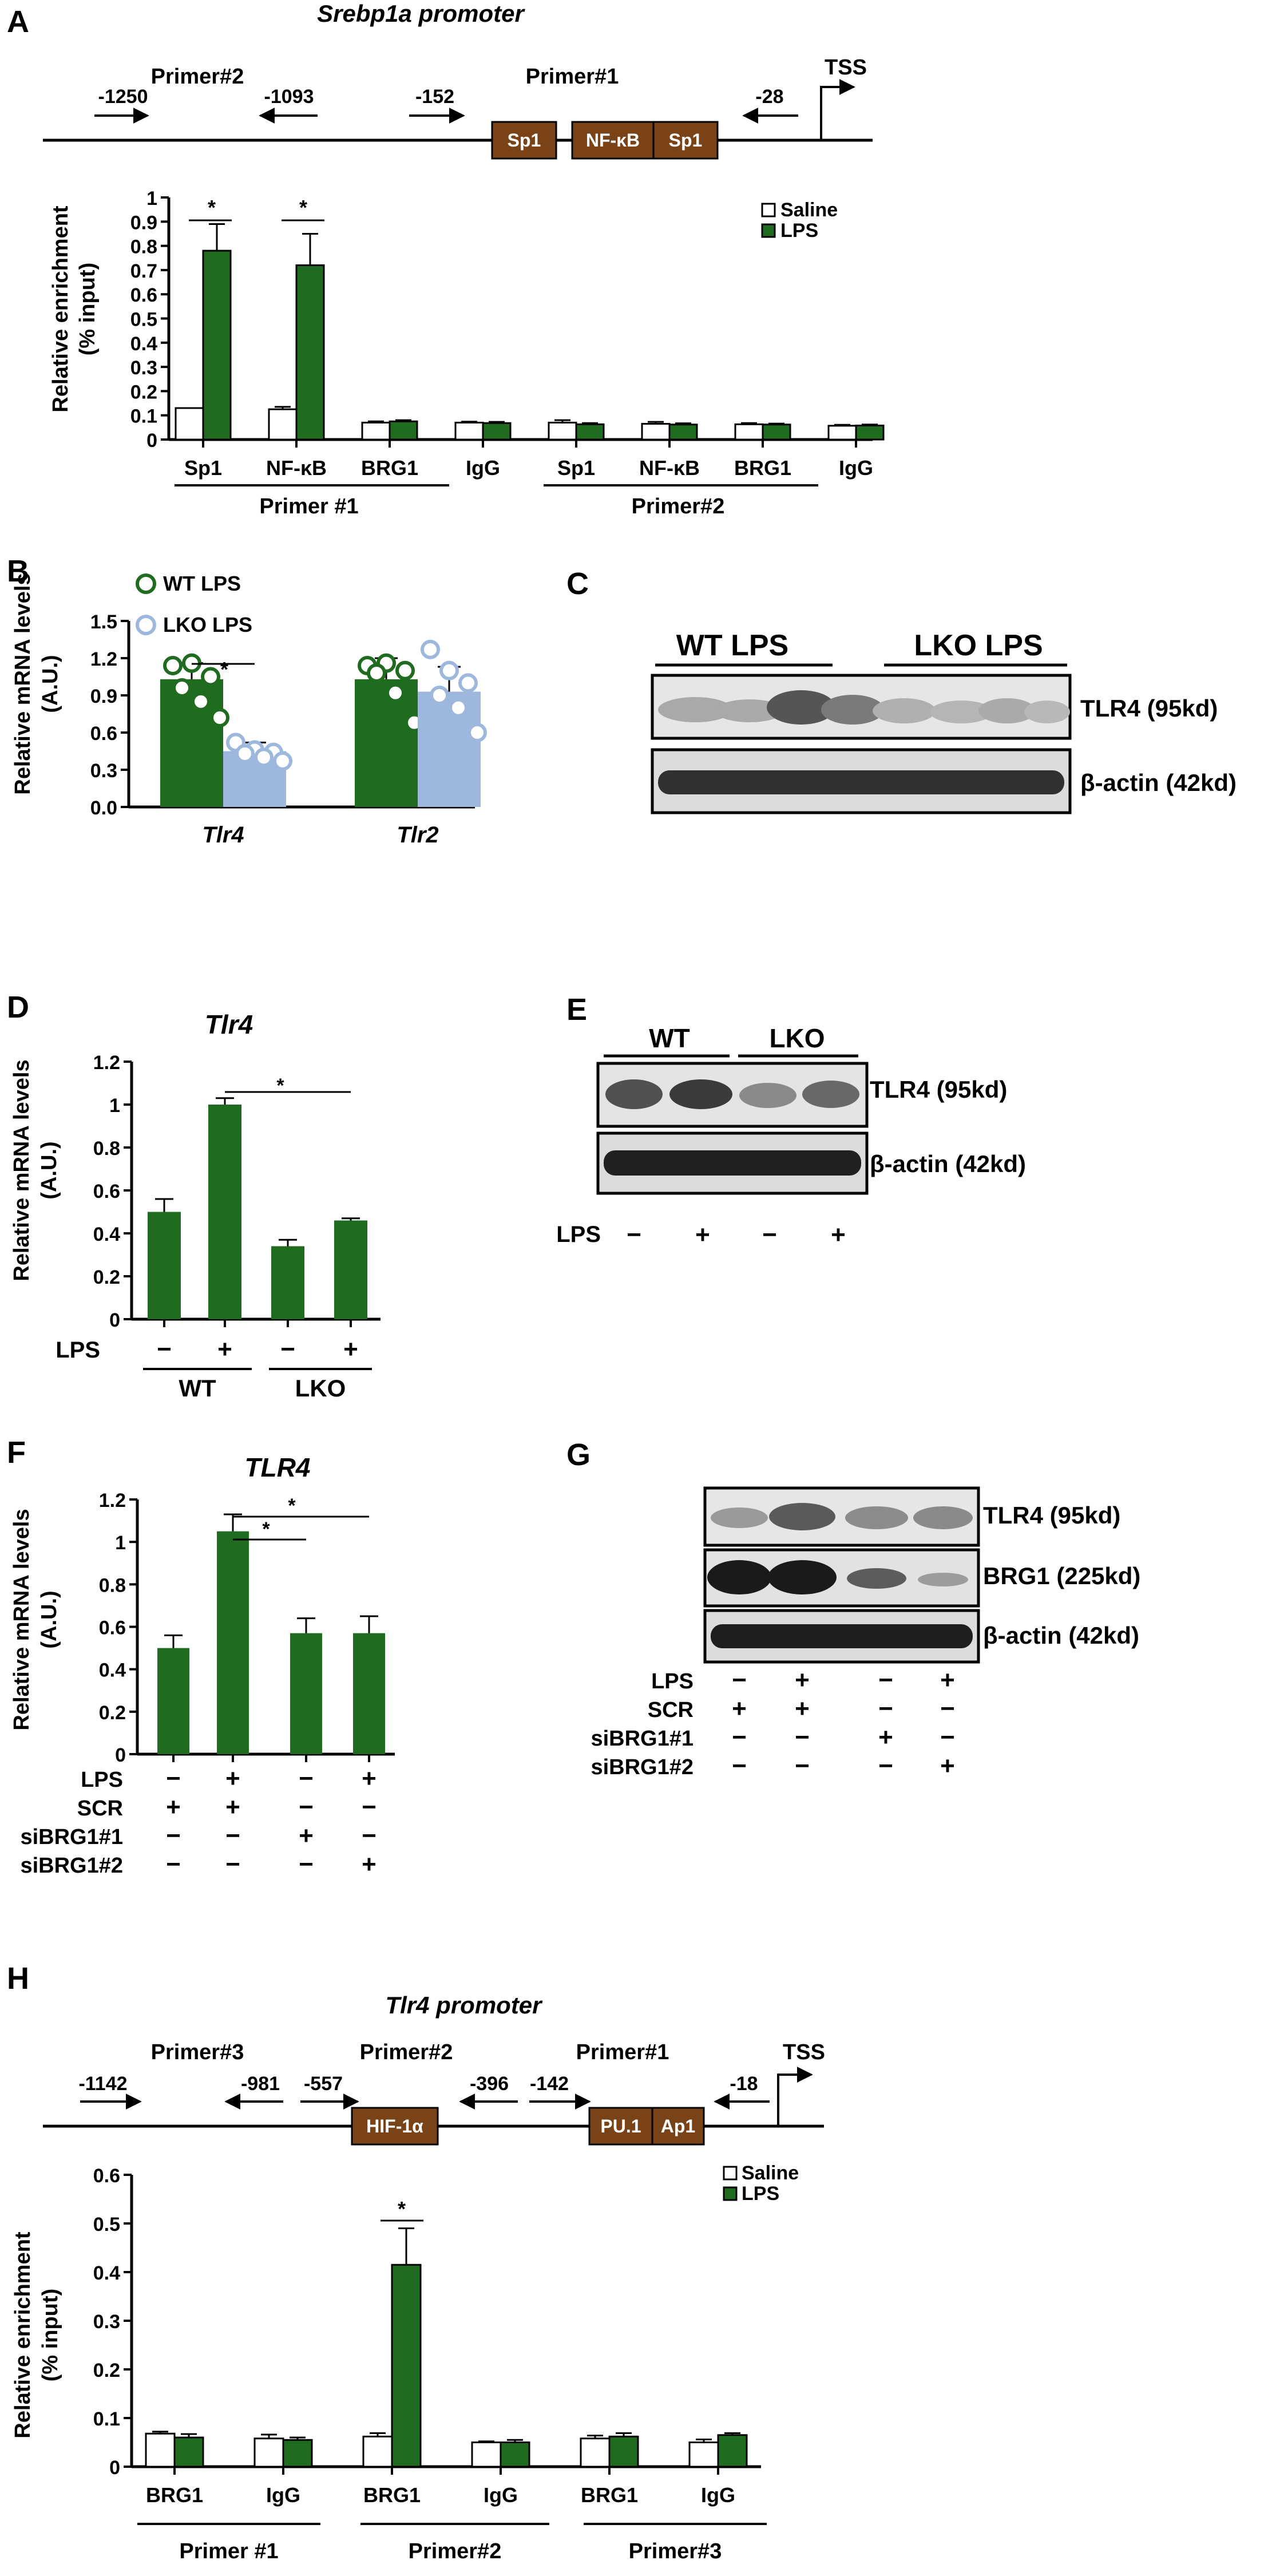  What do you see at coordinates (550, 2084) in the screenshot?
I see `position-label: -142` at bounding box center [550, 2084].